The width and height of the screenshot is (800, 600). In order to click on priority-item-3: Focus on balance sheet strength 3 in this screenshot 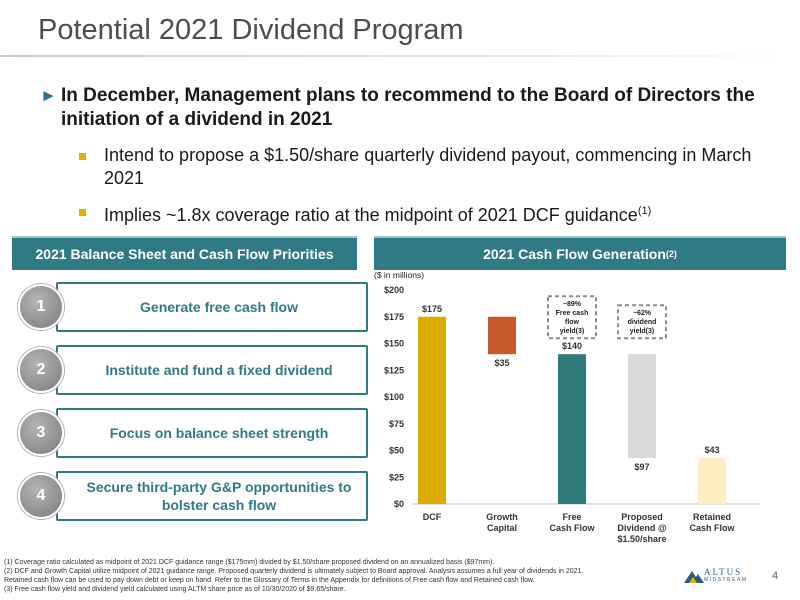, I will do `click(190, 433)`.